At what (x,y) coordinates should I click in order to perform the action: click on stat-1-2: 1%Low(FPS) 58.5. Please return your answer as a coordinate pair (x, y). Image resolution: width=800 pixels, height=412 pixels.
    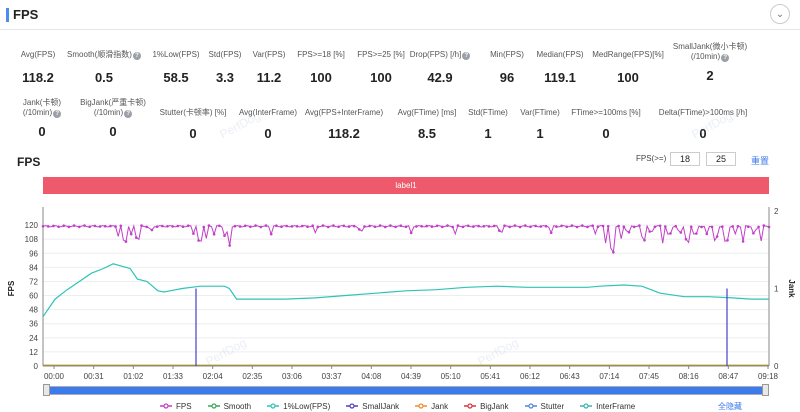
    Looking at the image, I should click on (176, 67).